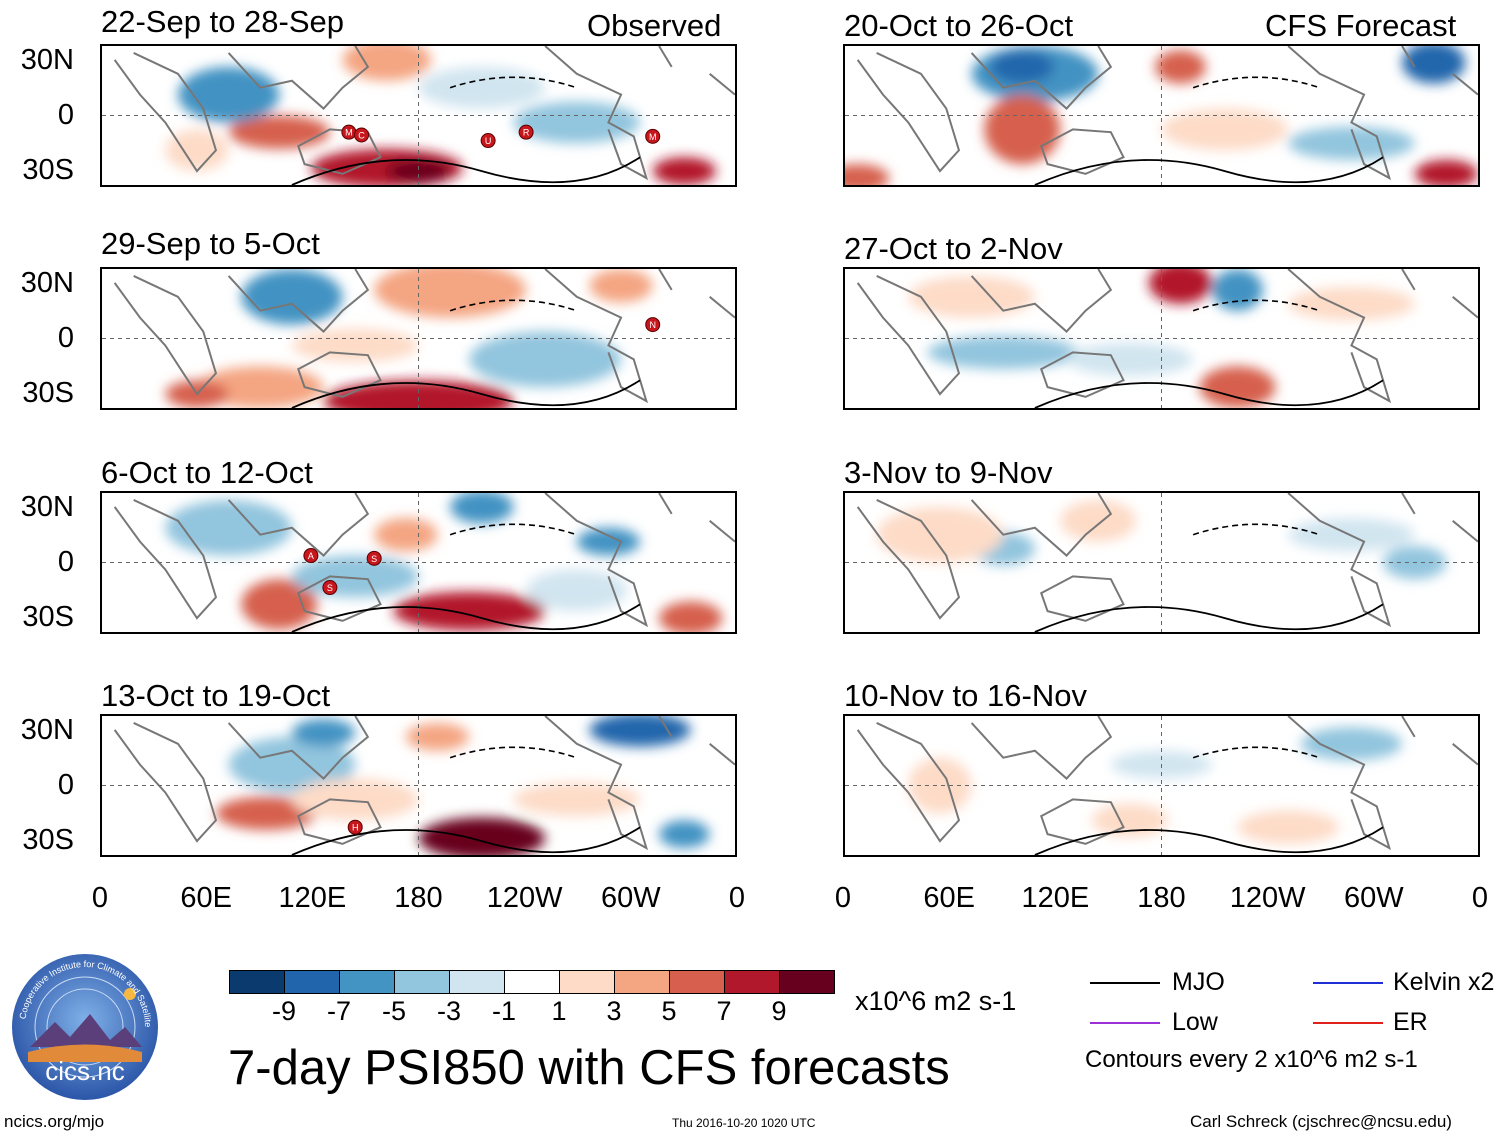  Describe the element at coordinates (210, 243) in the screenshot. I see `panel-title-obs-2: 29-Sep to 5-Oct` at that location.